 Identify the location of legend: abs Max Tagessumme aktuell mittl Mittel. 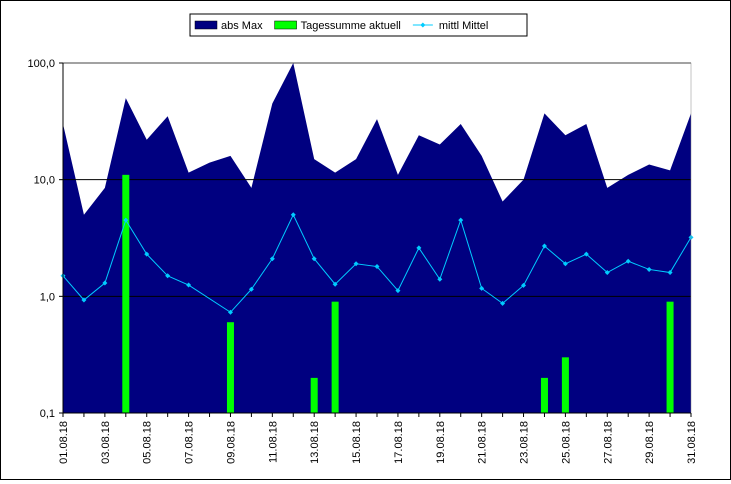
(358, 25).